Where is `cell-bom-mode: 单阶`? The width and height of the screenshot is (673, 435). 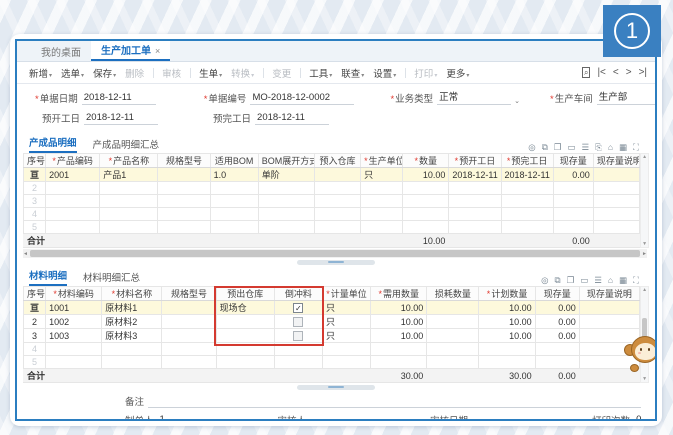
cell-bom-mode: 单阶 is located at coordinates (286, 174).